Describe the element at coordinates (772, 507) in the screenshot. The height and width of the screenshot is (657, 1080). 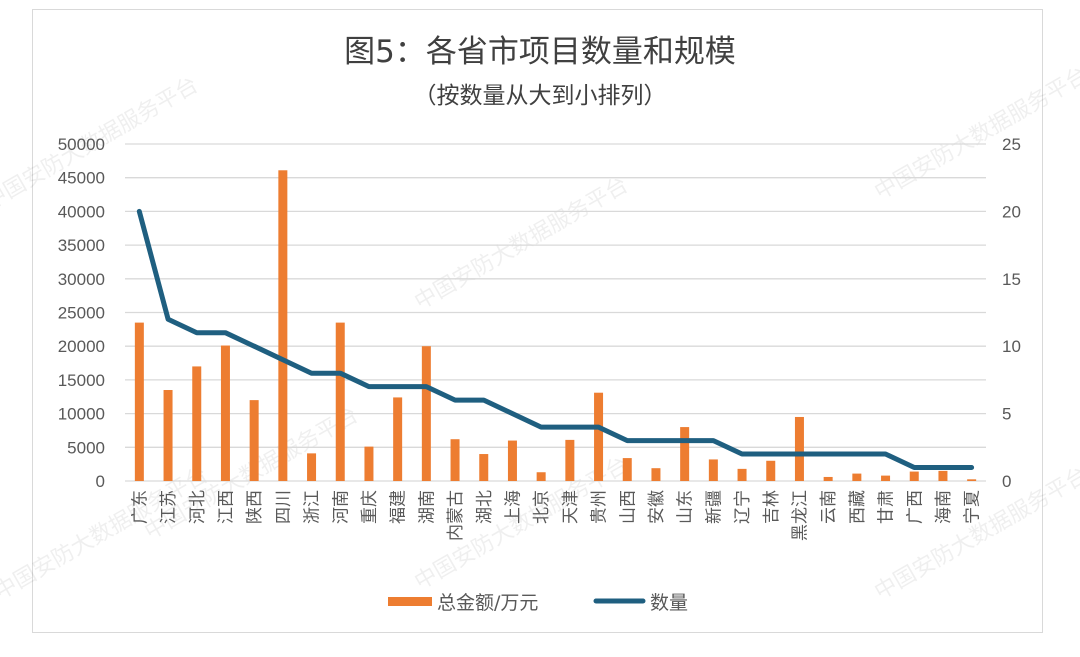
I see `category-label: 吉林` at that location.